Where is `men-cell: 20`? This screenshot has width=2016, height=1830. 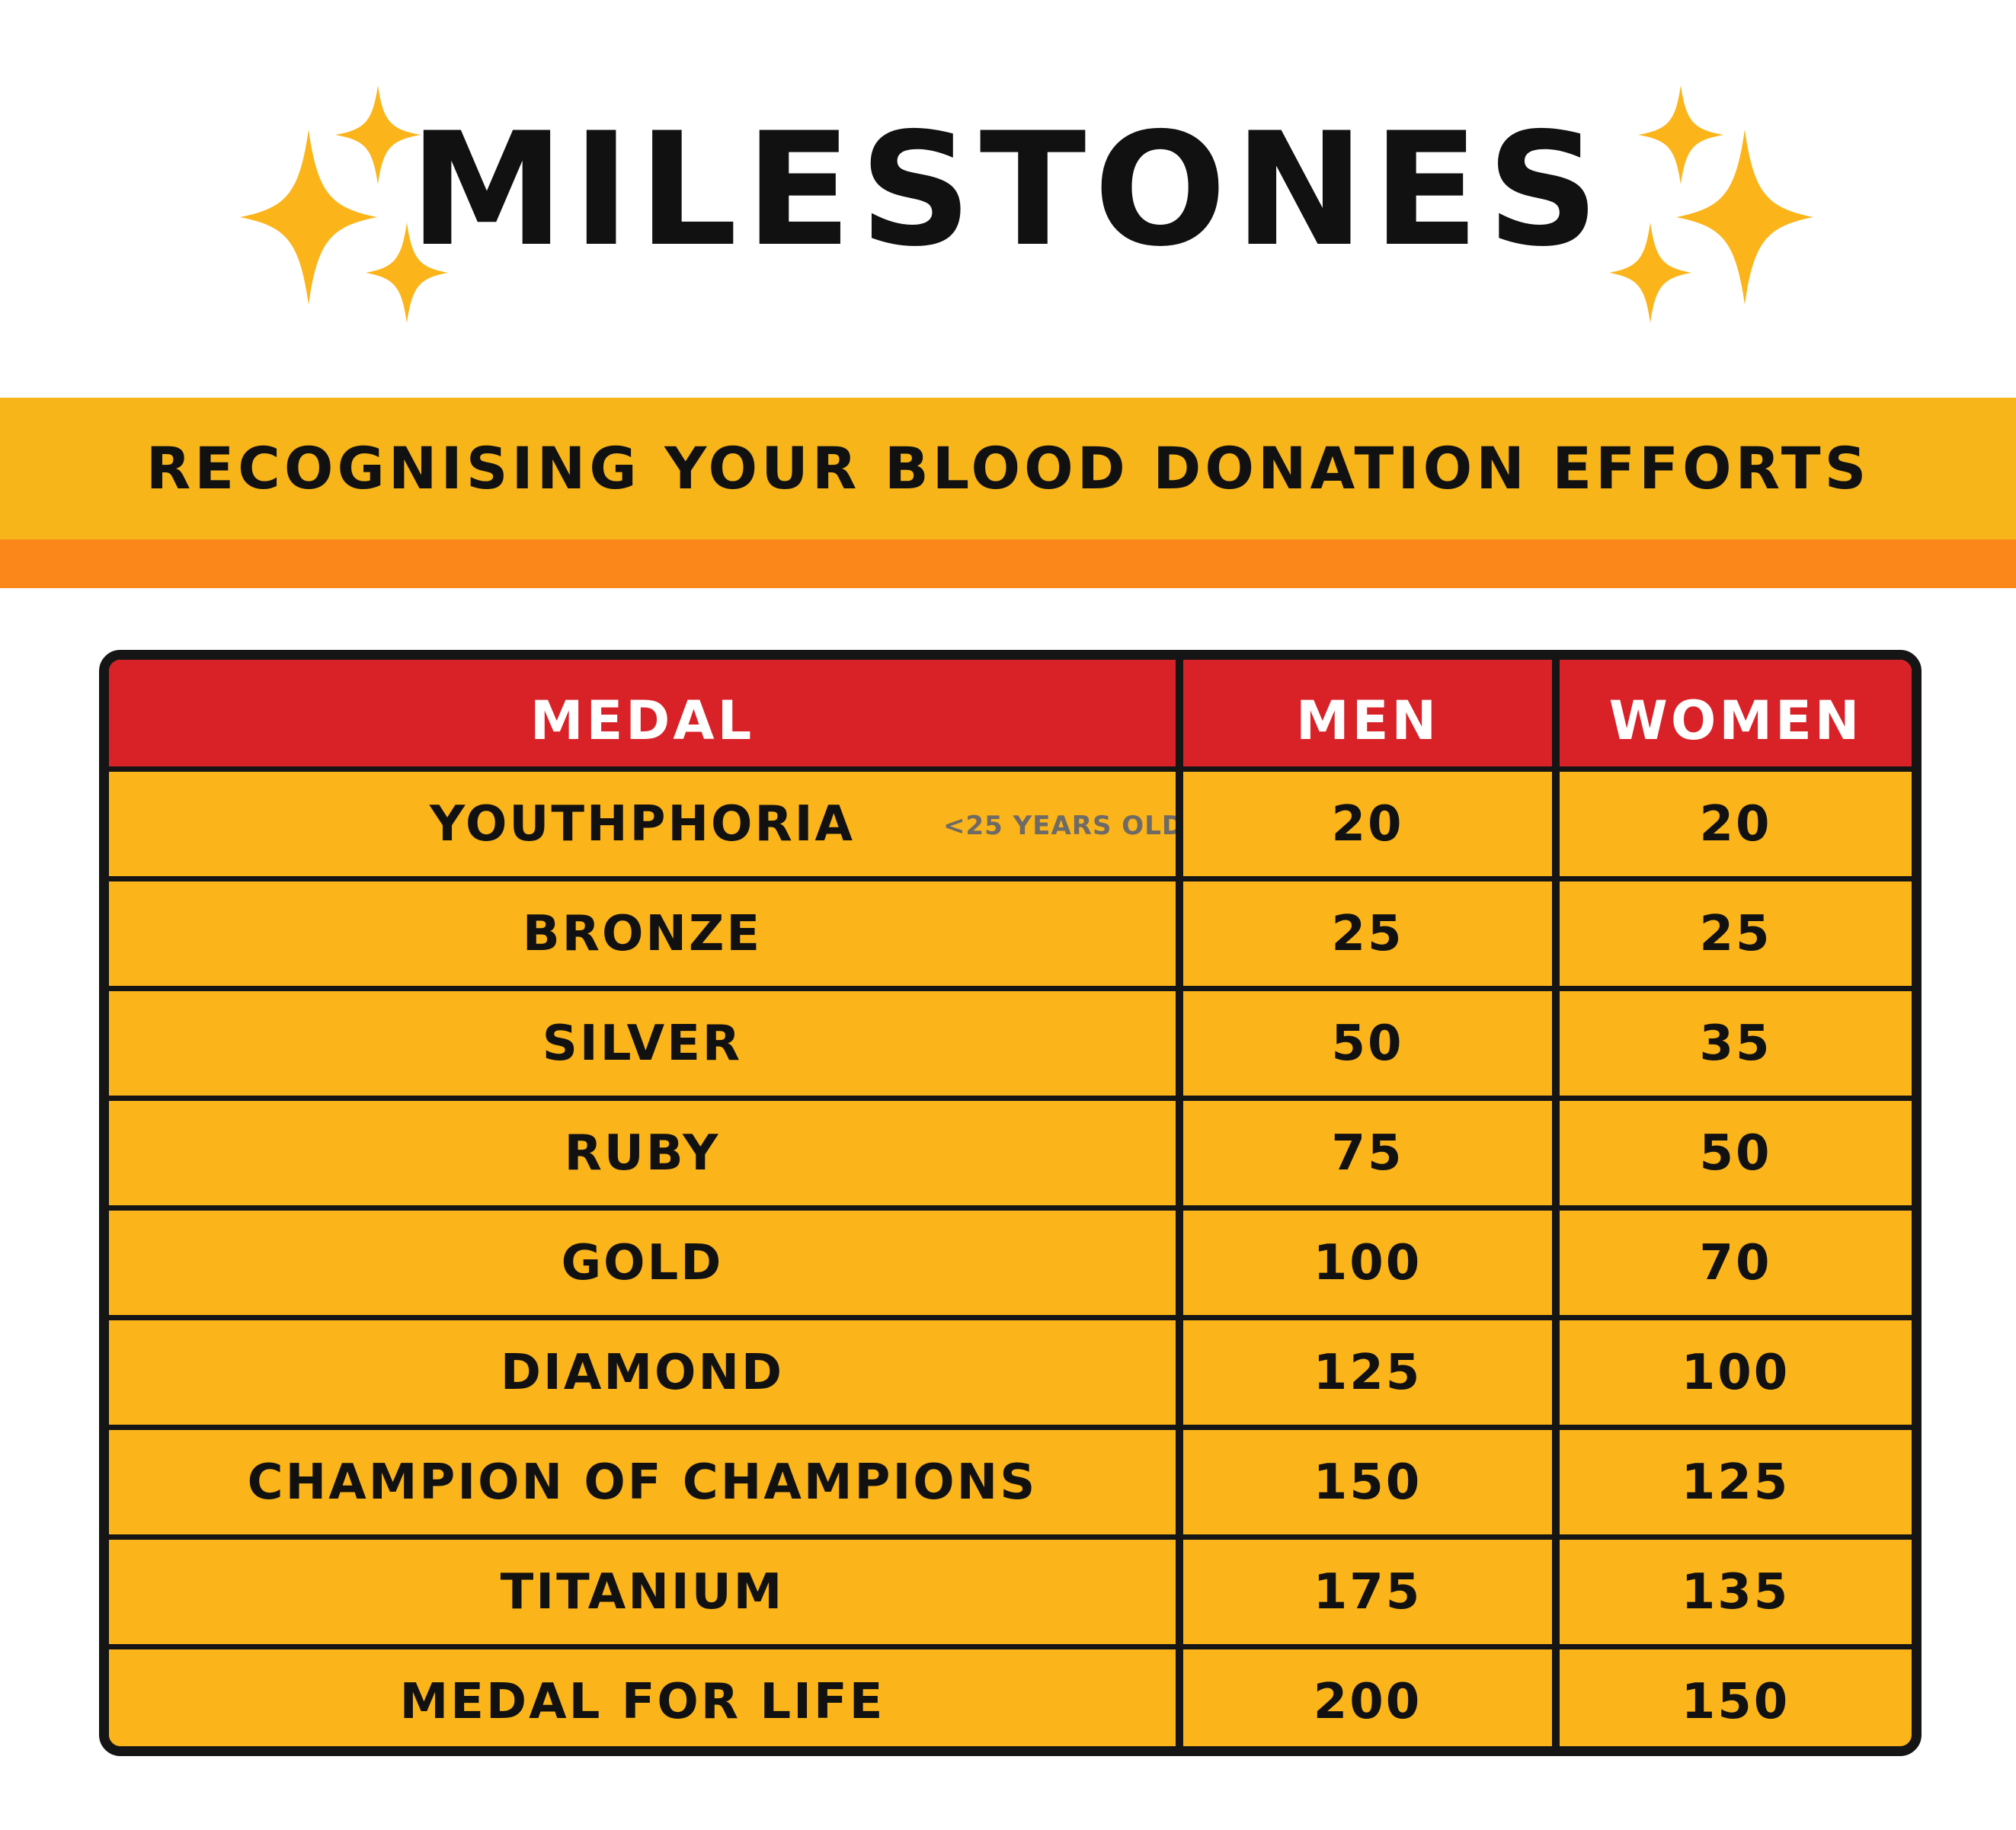 men-cell: 20 is located at coordinates (1367, 824).